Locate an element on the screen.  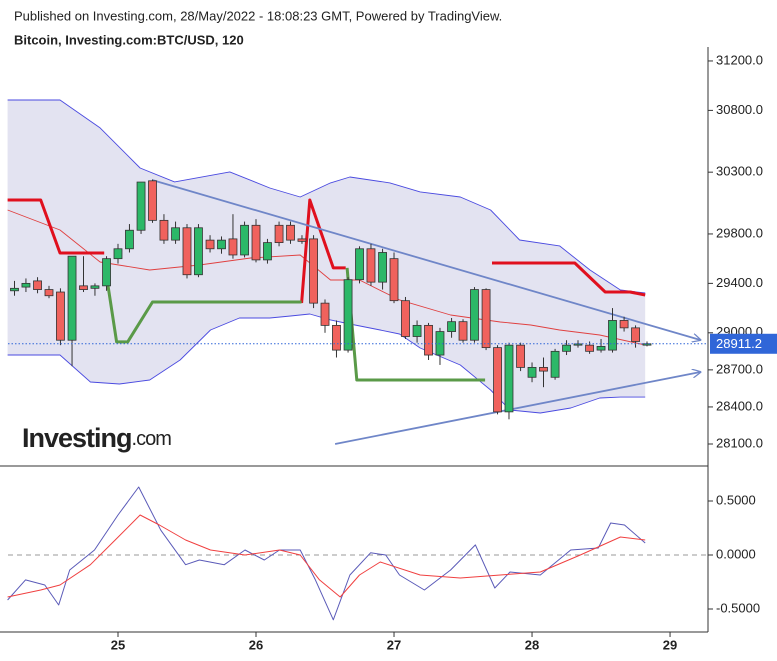
x-tick-label: 28 is located at coordinates (532, 644).